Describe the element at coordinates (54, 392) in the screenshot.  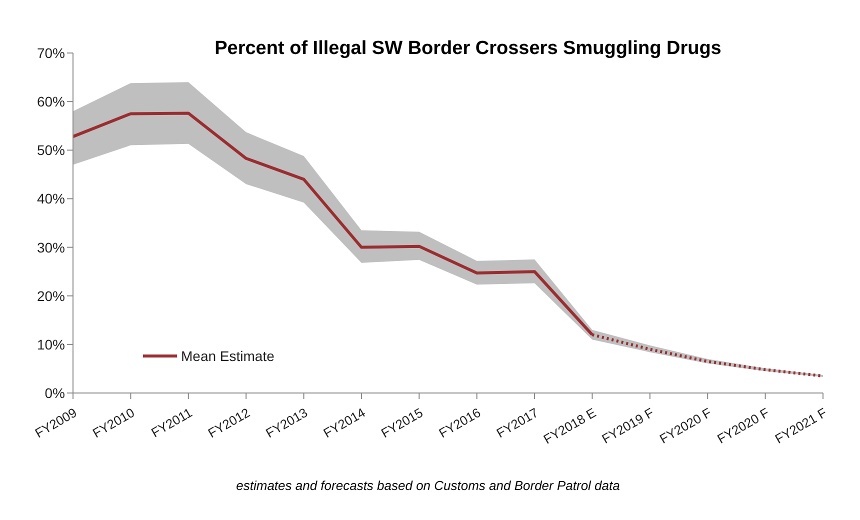
I see `y-tick-label: 0%` at that location.